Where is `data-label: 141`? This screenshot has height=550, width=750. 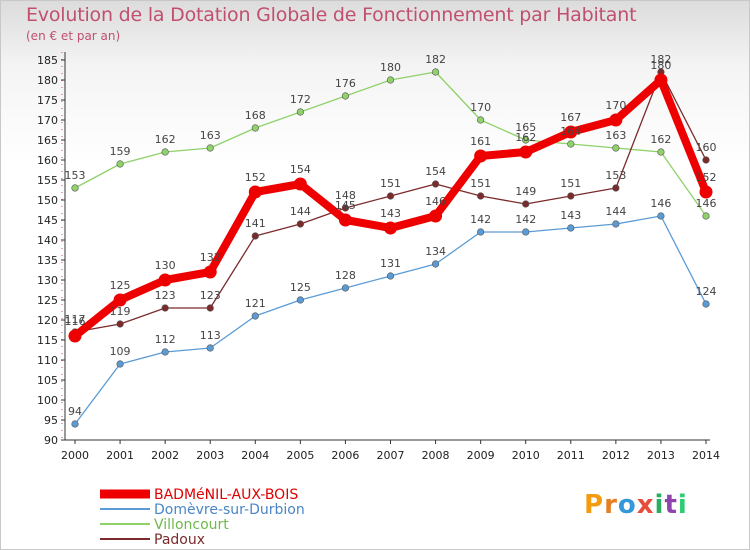 data-label: 141 is located at coordinates (255, 223).